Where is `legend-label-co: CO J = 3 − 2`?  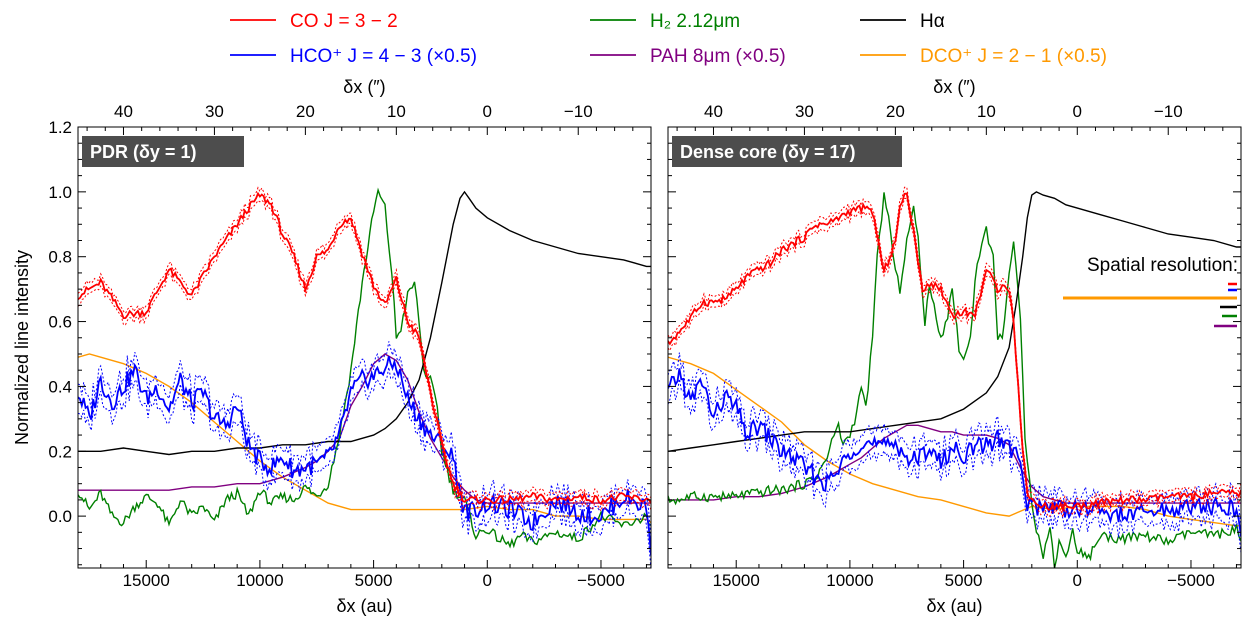 legend-label-co: CO J = 3 − 2 is located at coordinates (344, 21).